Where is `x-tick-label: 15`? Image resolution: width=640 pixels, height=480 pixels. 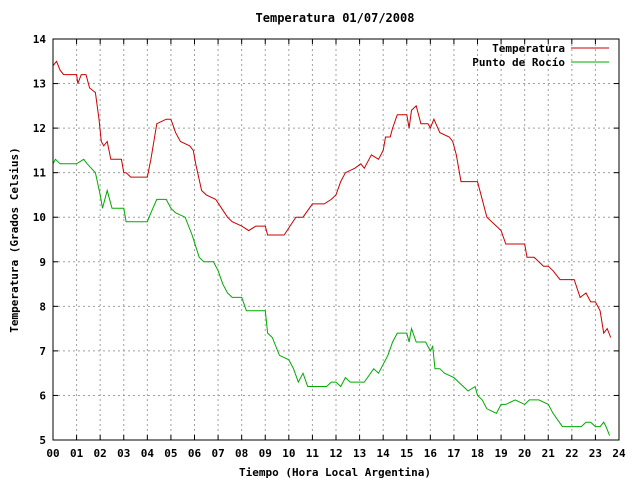 x-tick-label: 15 is located at coordinates (406, 453).